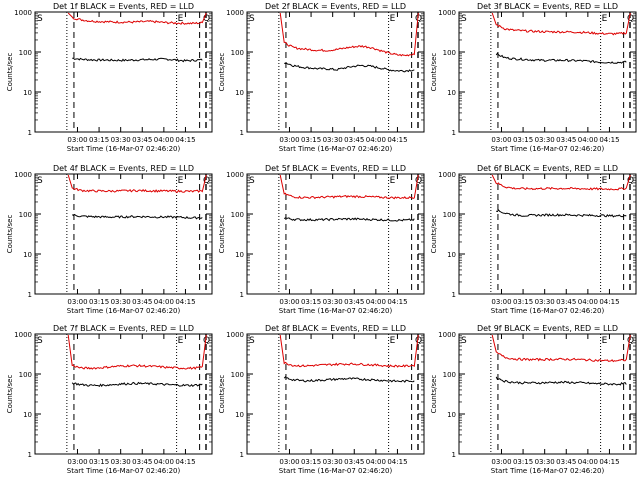 The height and width of the screenshot is (480, 640). Describe the element at coordinates (335, 328) in the screenshot. I see `panel-title: Det 8f BLACK = Events, RED = LLD` at that location.